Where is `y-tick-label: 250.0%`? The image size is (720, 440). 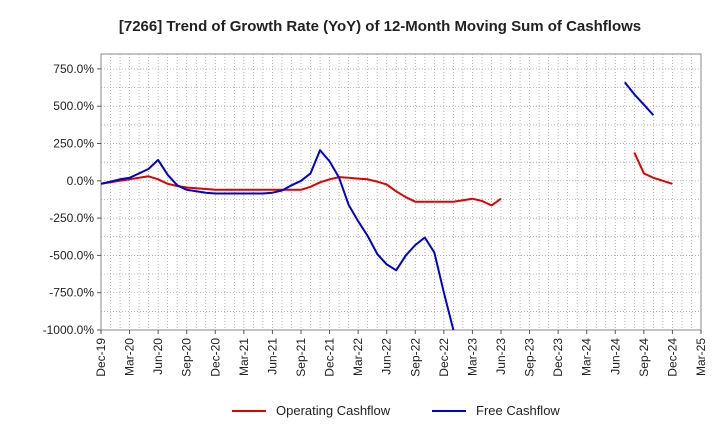
y-tick-label: 250.0% is located at coordinates (73, 144).